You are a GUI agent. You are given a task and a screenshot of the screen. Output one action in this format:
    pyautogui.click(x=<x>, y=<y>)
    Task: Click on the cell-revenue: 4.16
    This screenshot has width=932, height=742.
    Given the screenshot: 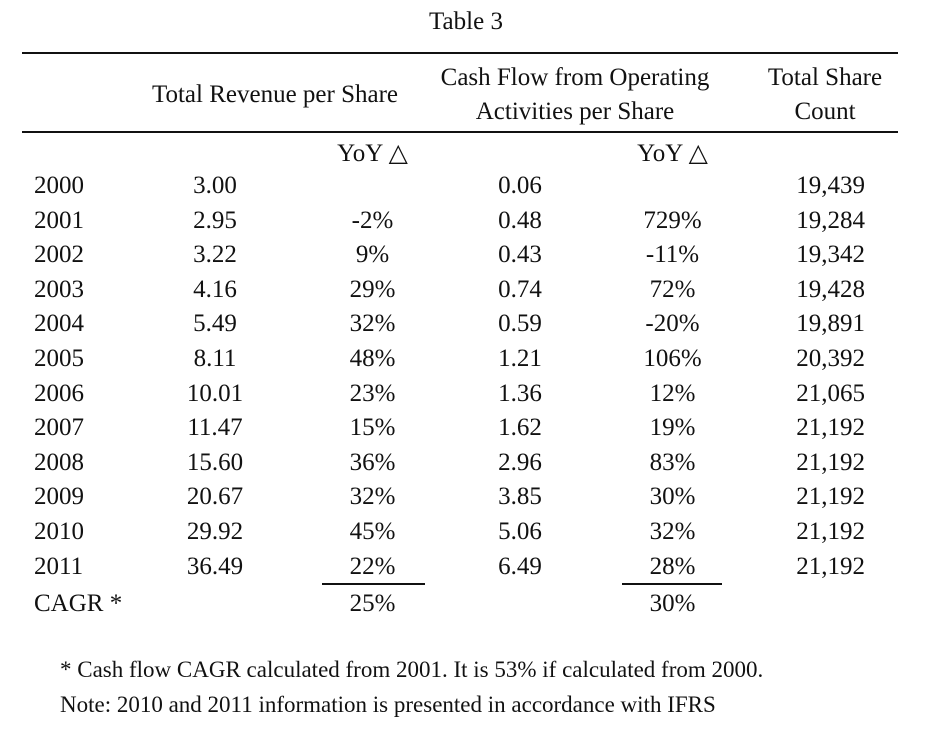 What is the action you would take?
    pyautogui.click(x=215, y=289)
    